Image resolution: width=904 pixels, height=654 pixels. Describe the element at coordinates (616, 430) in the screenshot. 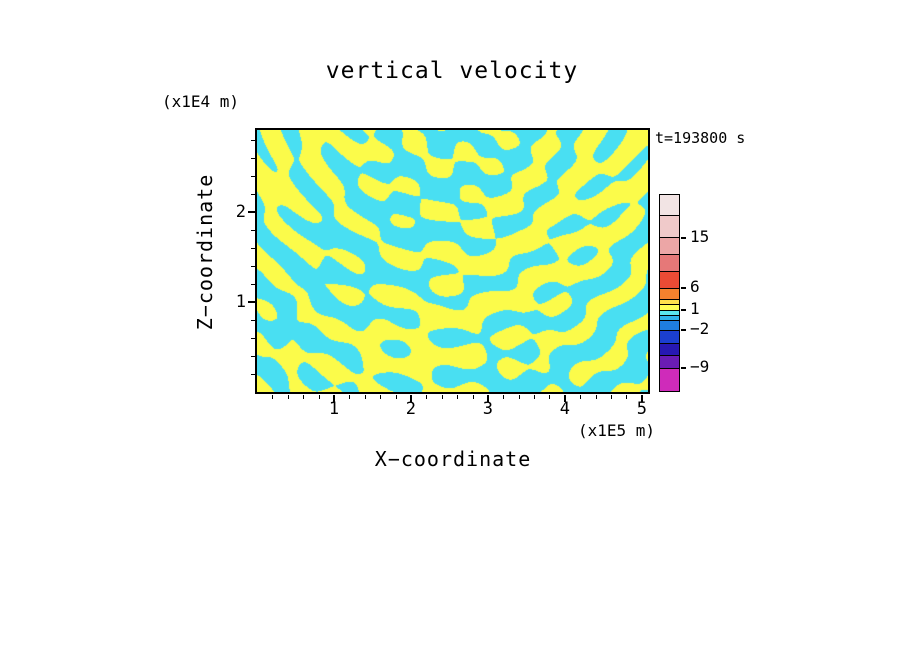

I see `x-axis-unit: (x1E5 m)` at that location.